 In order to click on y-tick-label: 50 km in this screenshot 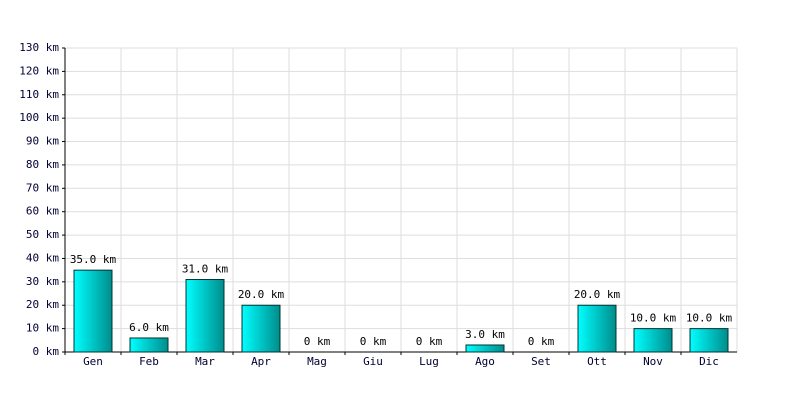, I will do `click(42, 234)`.